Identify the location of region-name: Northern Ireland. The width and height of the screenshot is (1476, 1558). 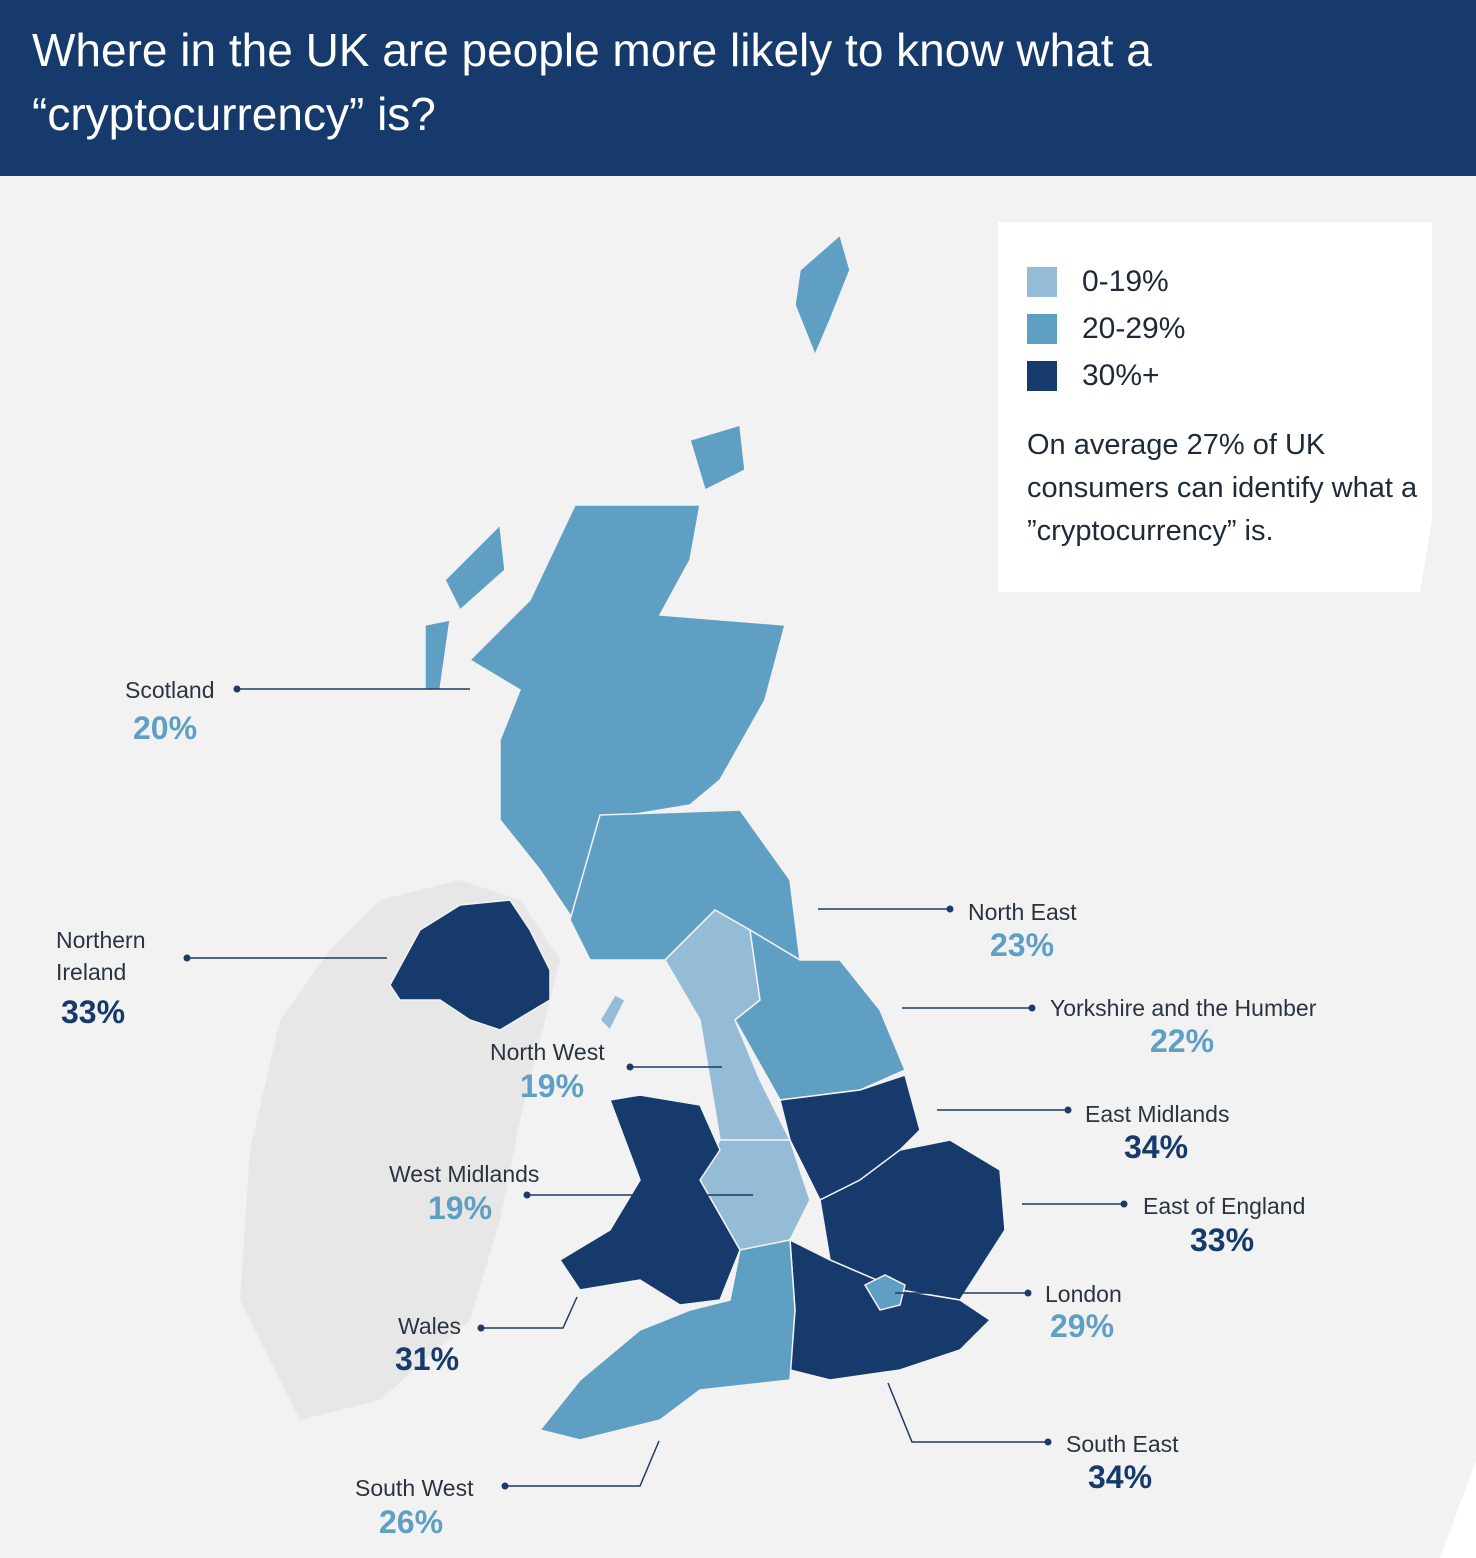
(101, 956).